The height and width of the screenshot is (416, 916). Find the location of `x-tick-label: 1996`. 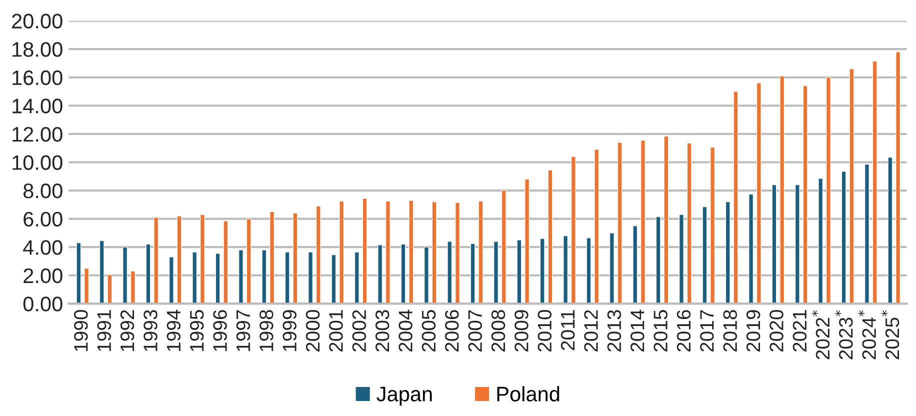

x-tick-label: 1996 is located at coordinates (220, 331).